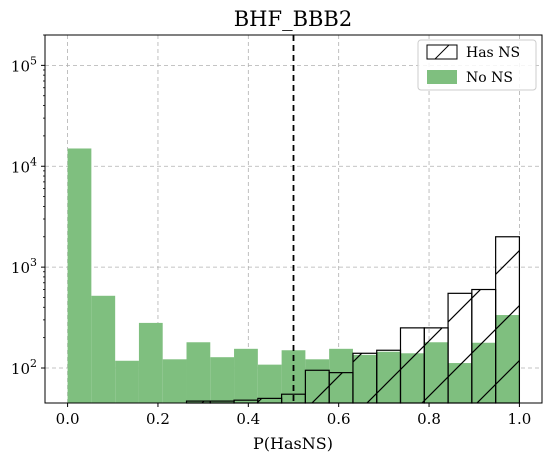 This screenshot has width=551, height=470. Describe the element at coordinates (489, 78) in the screenshot. I see `legend-label-no-ns: No NS` at that location.